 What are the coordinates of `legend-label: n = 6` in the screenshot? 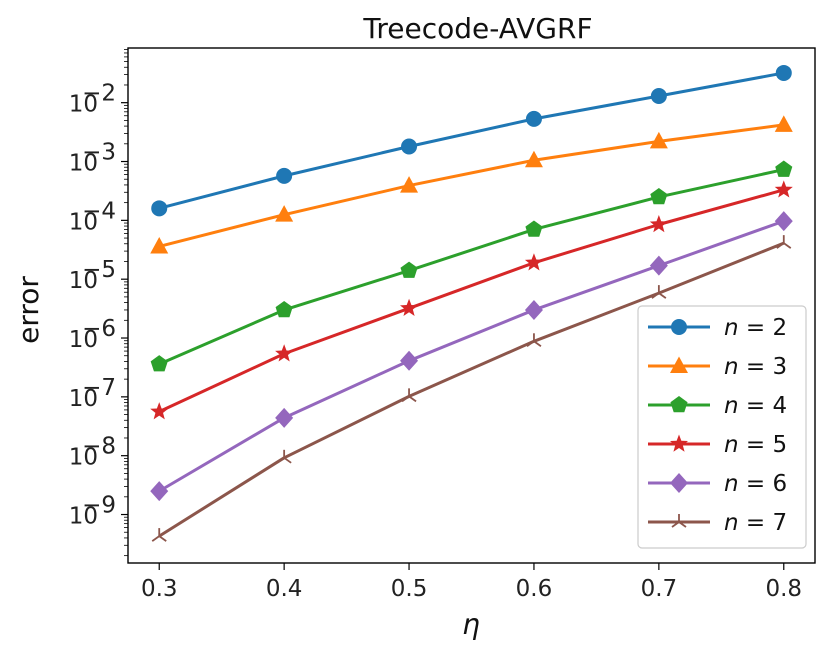 It's located at (755, 484).